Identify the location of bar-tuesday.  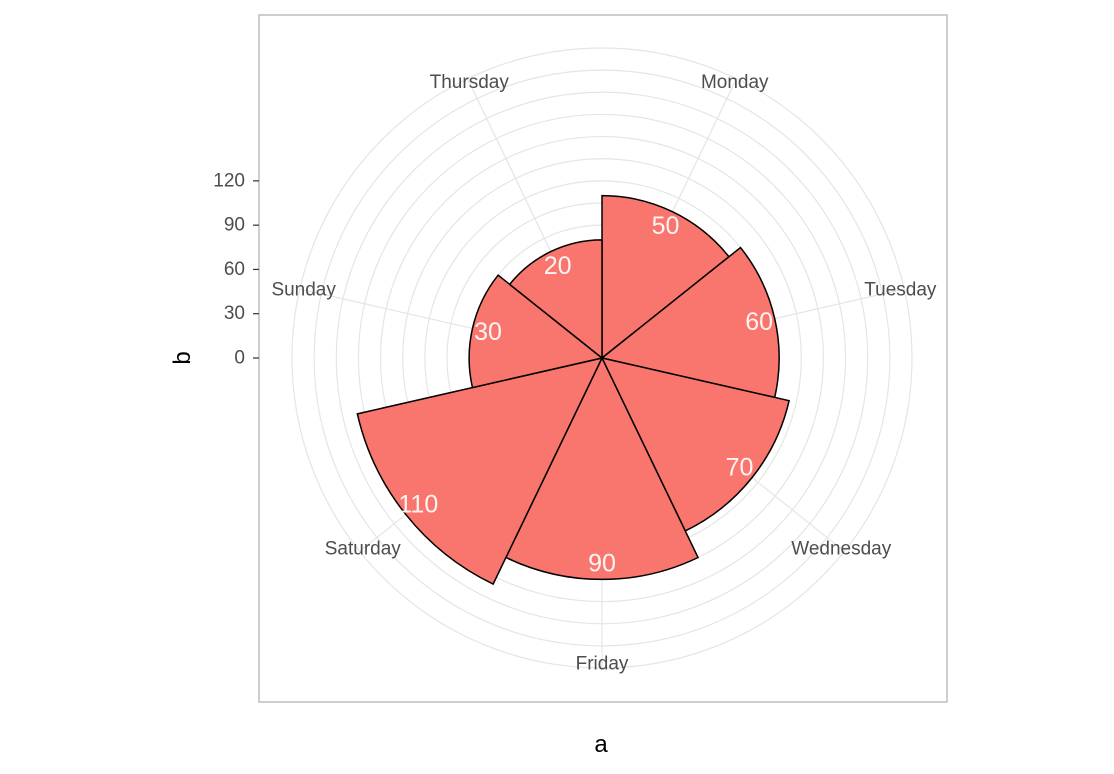
(690, 322).